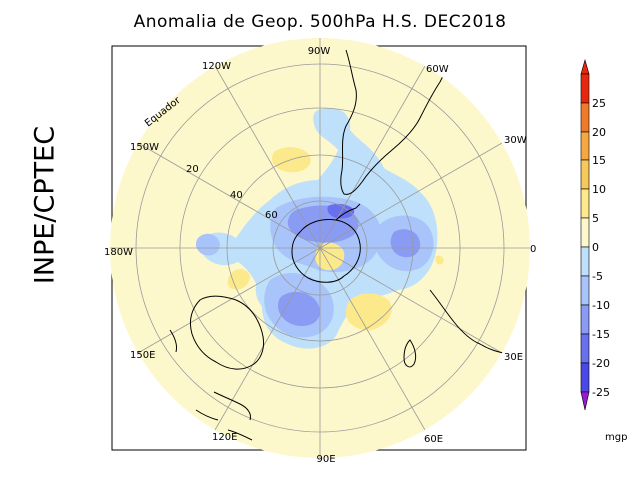 This screenshot has height=494, width=640. What do you see at coordinates (585, 66) in the screenshot?
I see `colorbar-cap-top` at bounding box center [585, 66].